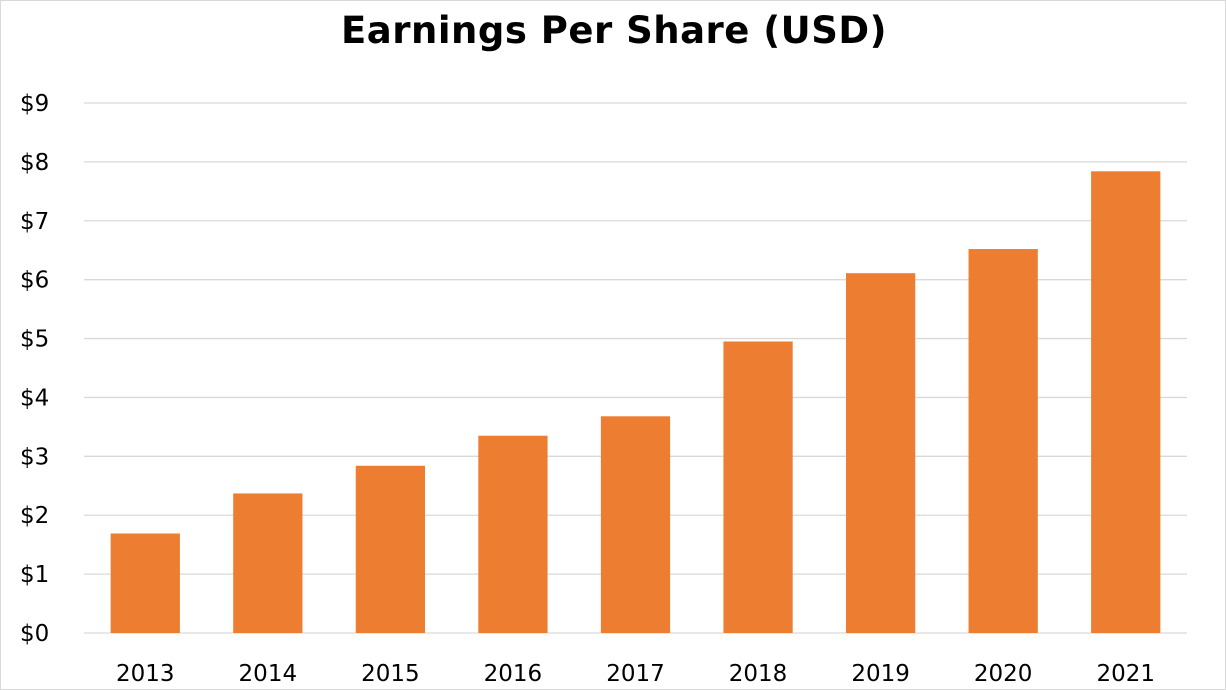 The width and height of the screenshot is (1226, 690). I want to click on x-tick-label: 2014, so click(268, 674).